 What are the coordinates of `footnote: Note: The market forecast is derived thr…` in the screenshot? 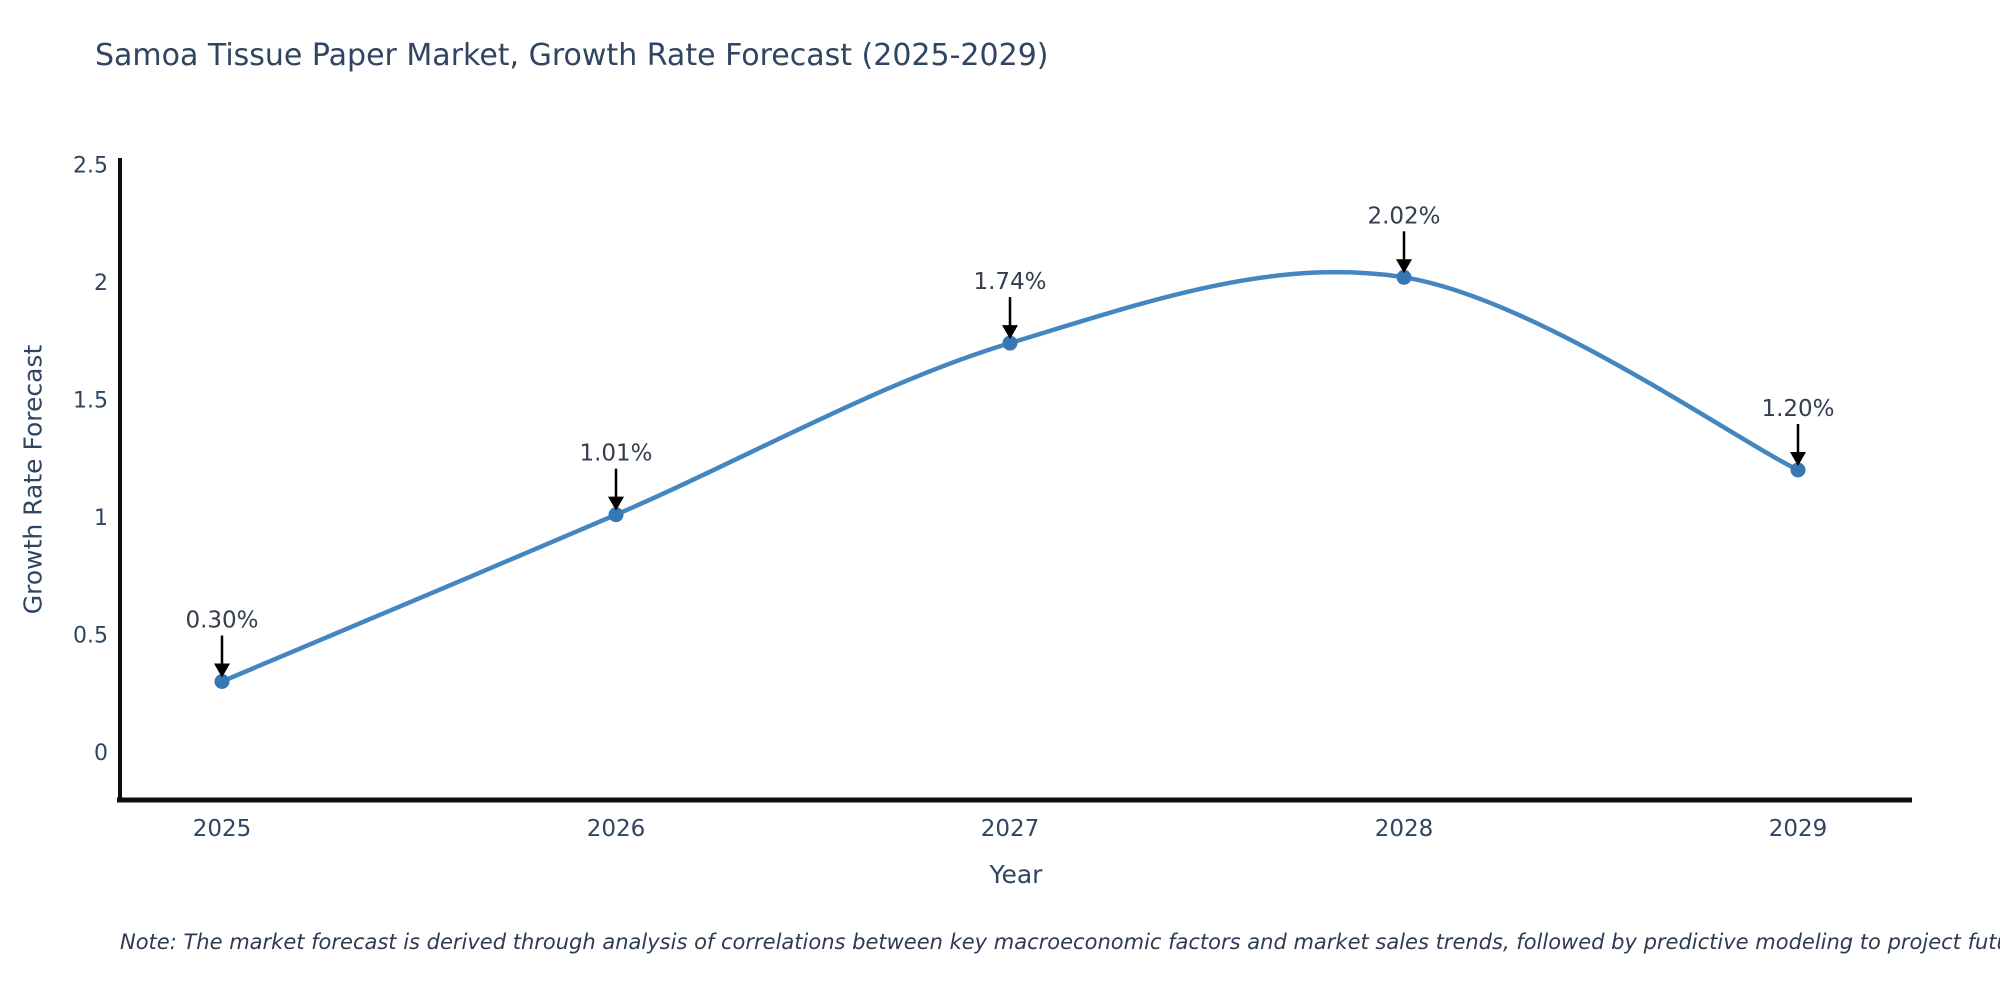 It's located at (1060, 942).